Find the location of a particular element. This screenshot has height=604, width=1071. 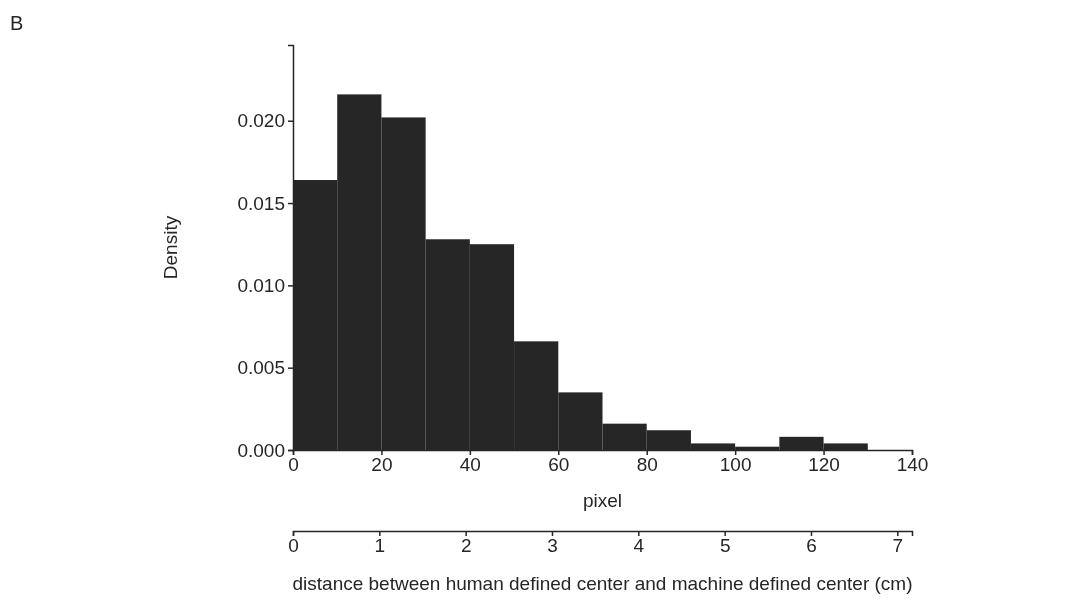

x-tick-label: 60 is located at coordinates (559, 465).